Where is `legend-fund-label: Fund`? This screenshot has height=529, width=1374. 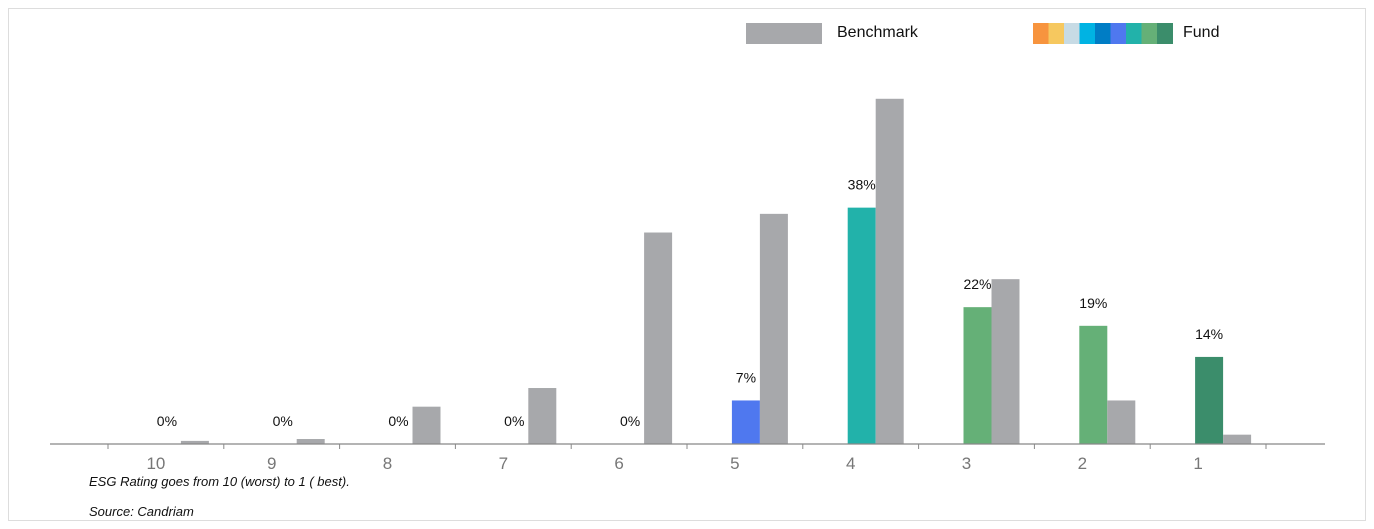 legend-fund-label: Fund is located at coordinates (1201, 32).